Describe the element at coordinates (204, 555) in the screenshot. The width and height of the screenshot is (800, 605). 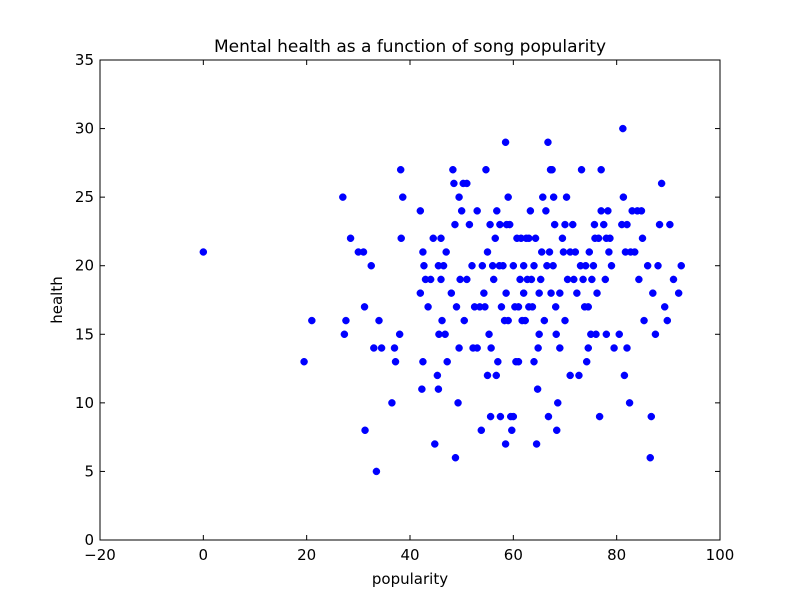
I see `x-tick-label: 0` at that location.